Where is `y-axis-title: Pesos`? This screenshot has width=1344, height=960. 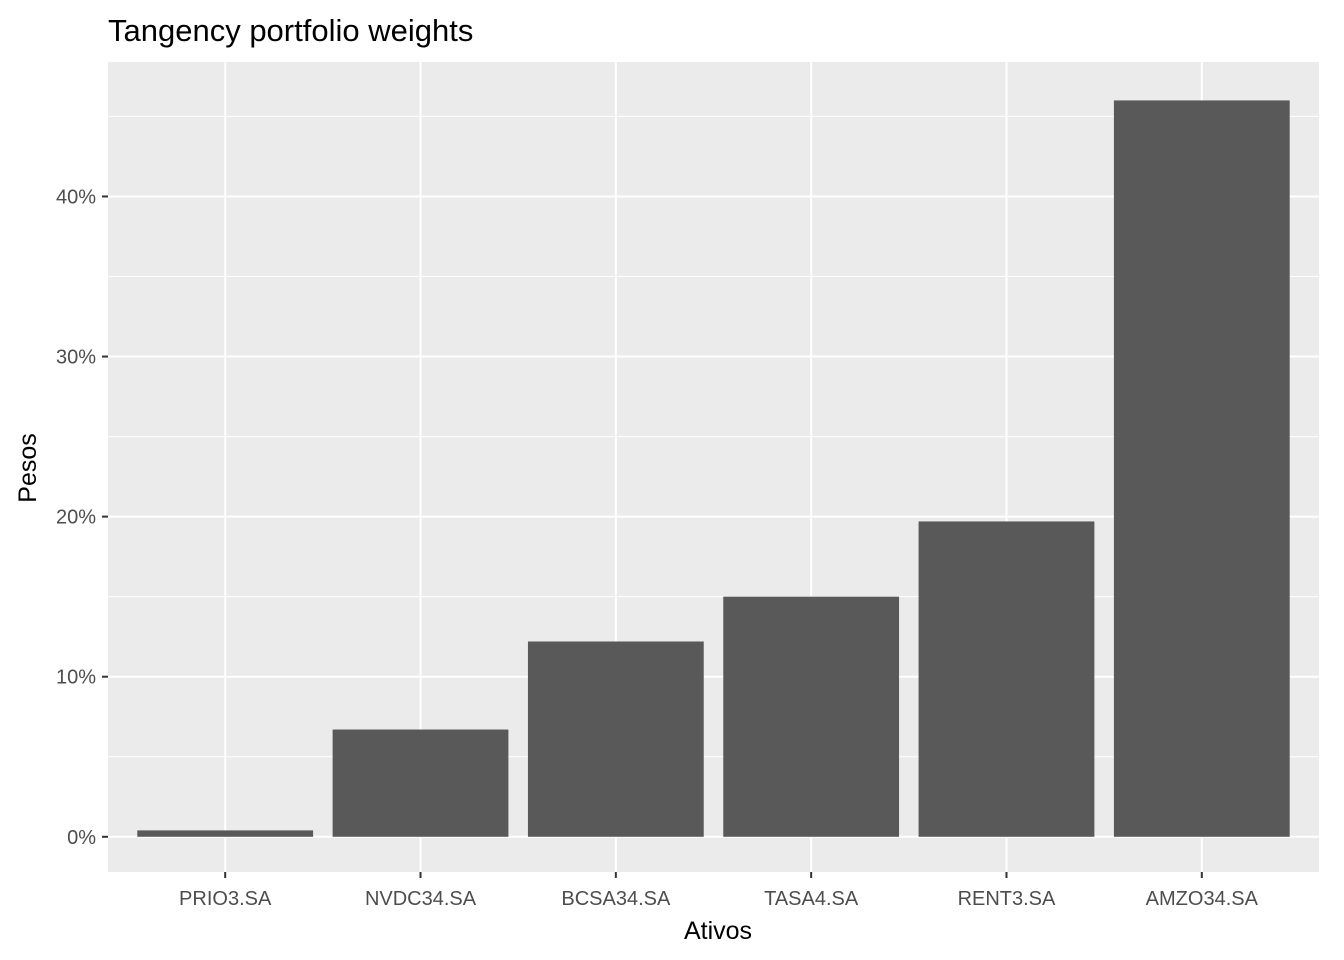
y-axis-title: Pesos is located at coordinates (28, 467).